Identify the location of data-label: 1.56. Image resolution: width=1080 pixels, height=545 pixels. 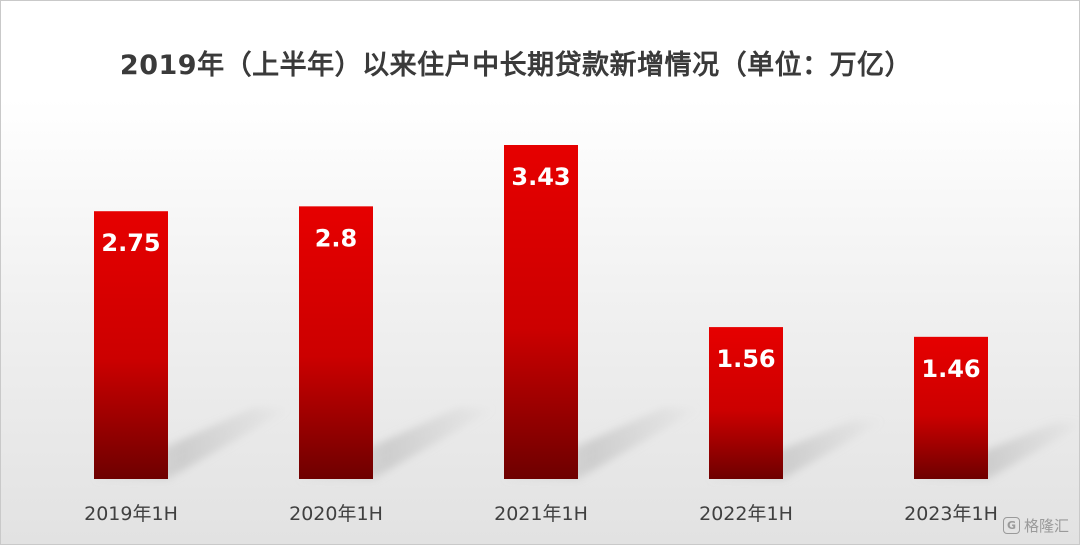
(745, 359).